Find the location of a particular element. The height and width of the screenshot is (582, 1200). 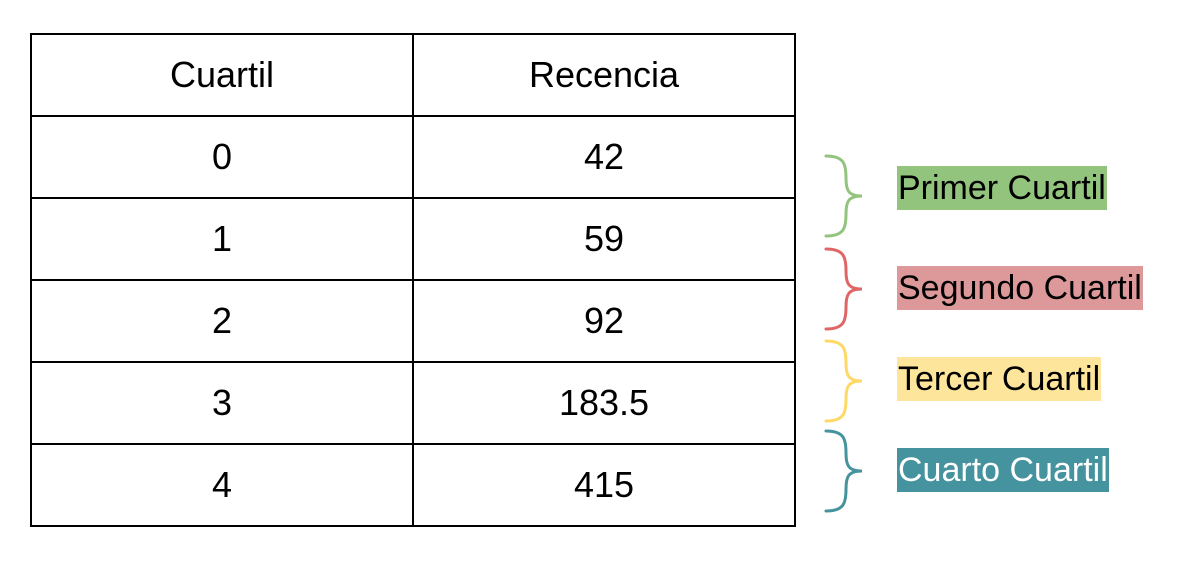

table-header-row: Cuartil Recencia is located at coordinates (413, 75).